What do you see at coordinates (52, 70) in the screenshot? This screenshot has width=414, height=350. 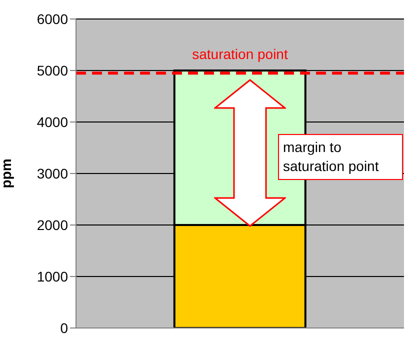 I see `y-tick-label: 5000` at bounding box center [52, 70].